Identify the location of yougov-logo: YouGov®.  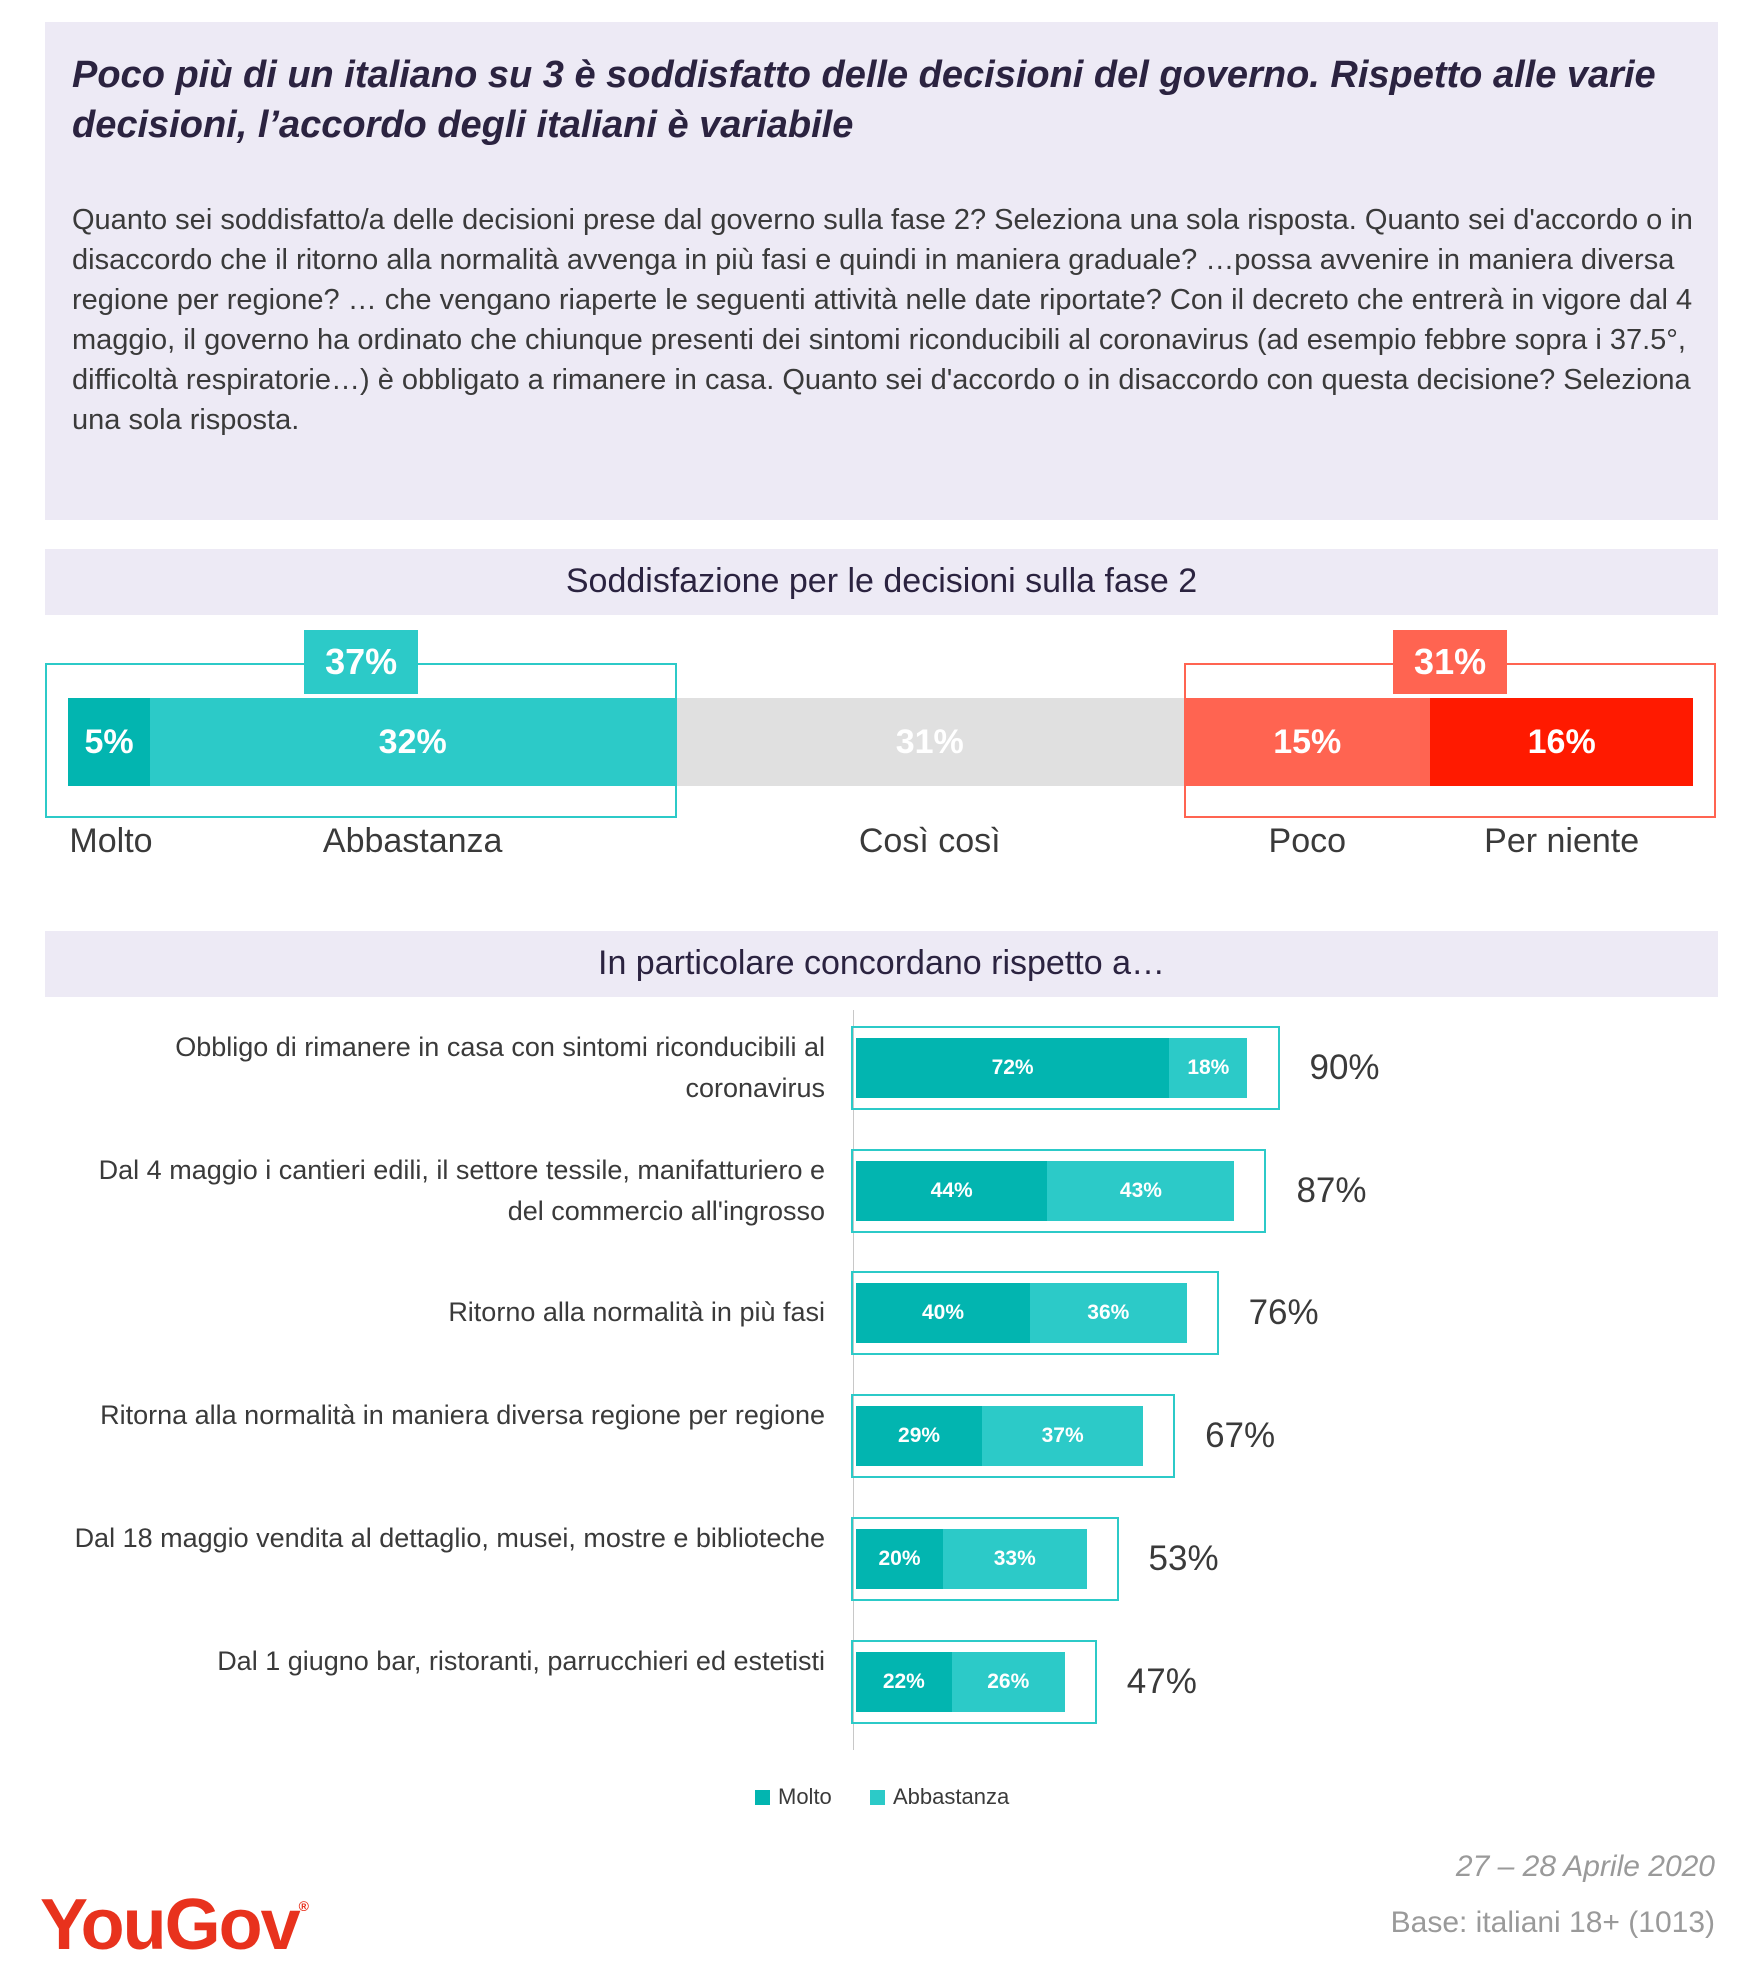
(174, 1925).